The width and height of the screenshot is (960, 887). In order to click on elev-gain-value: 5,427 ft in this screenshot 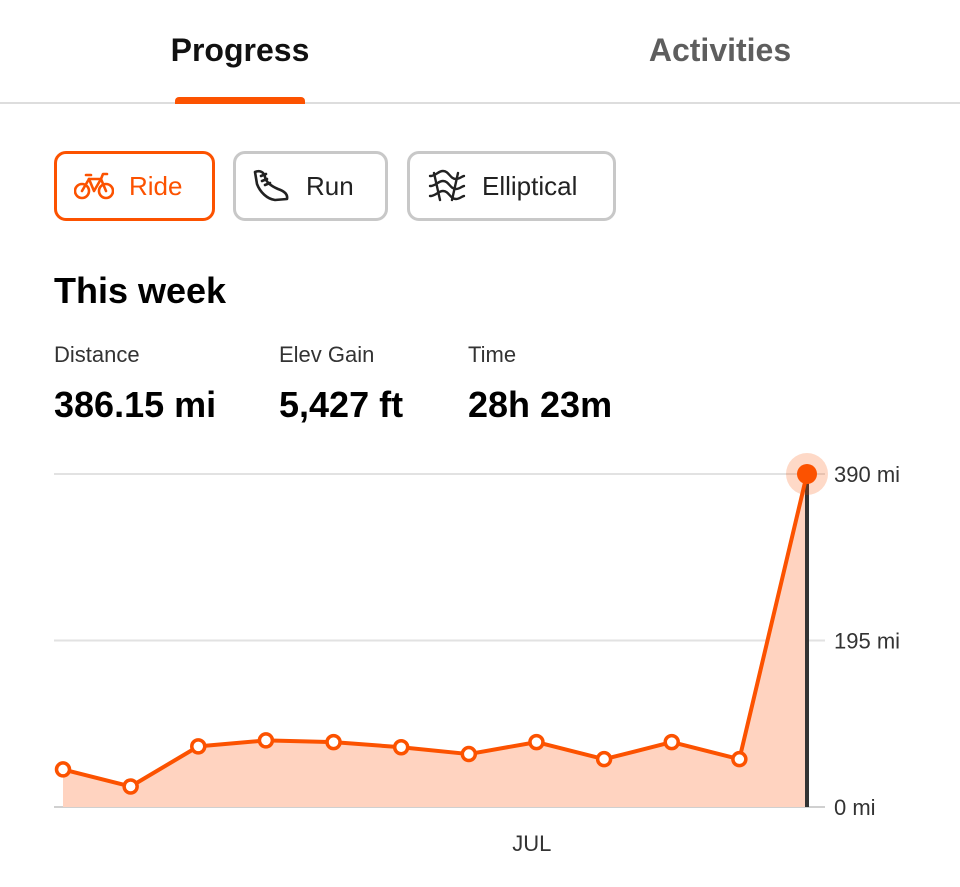, I will do `click(341, 404)`.